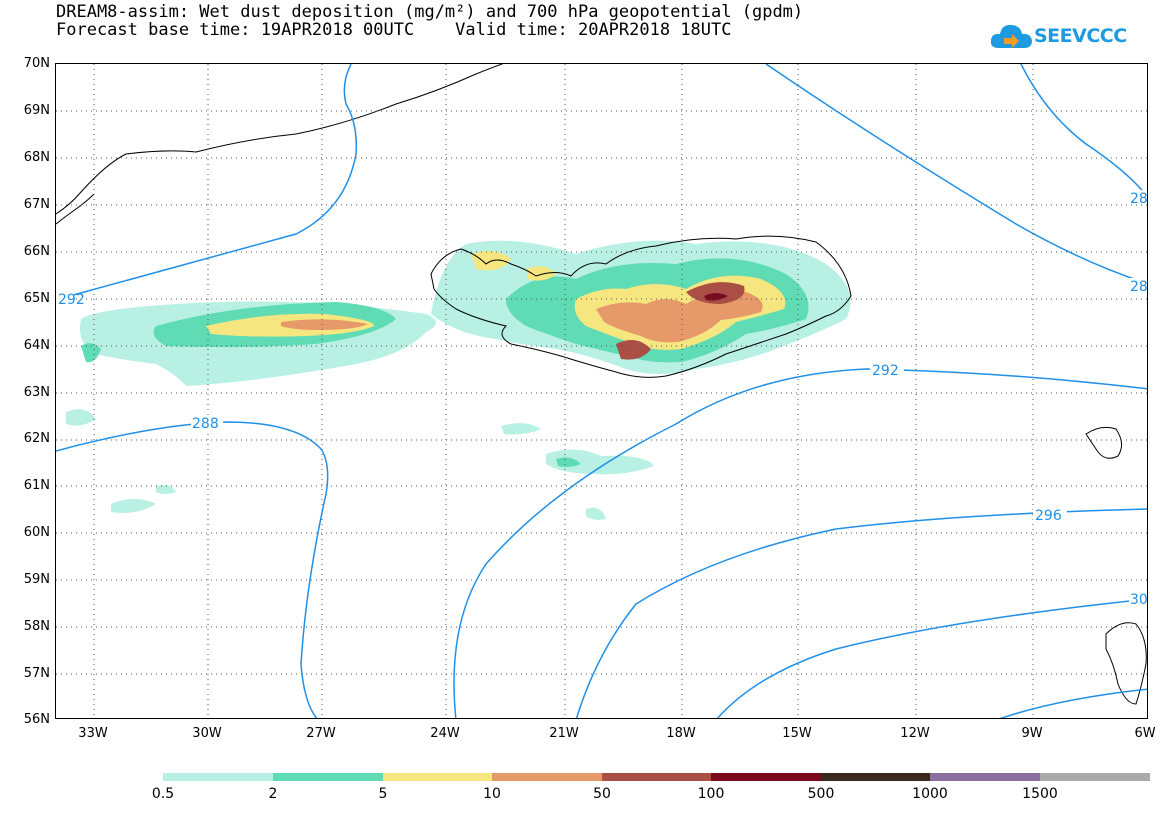 Image resolution: width=1175 pixels, height=815 pixels. What do you see at coordinates (280, 139) in the screenshot?
I see `greenland-coast` at bounding box center [280, 139].